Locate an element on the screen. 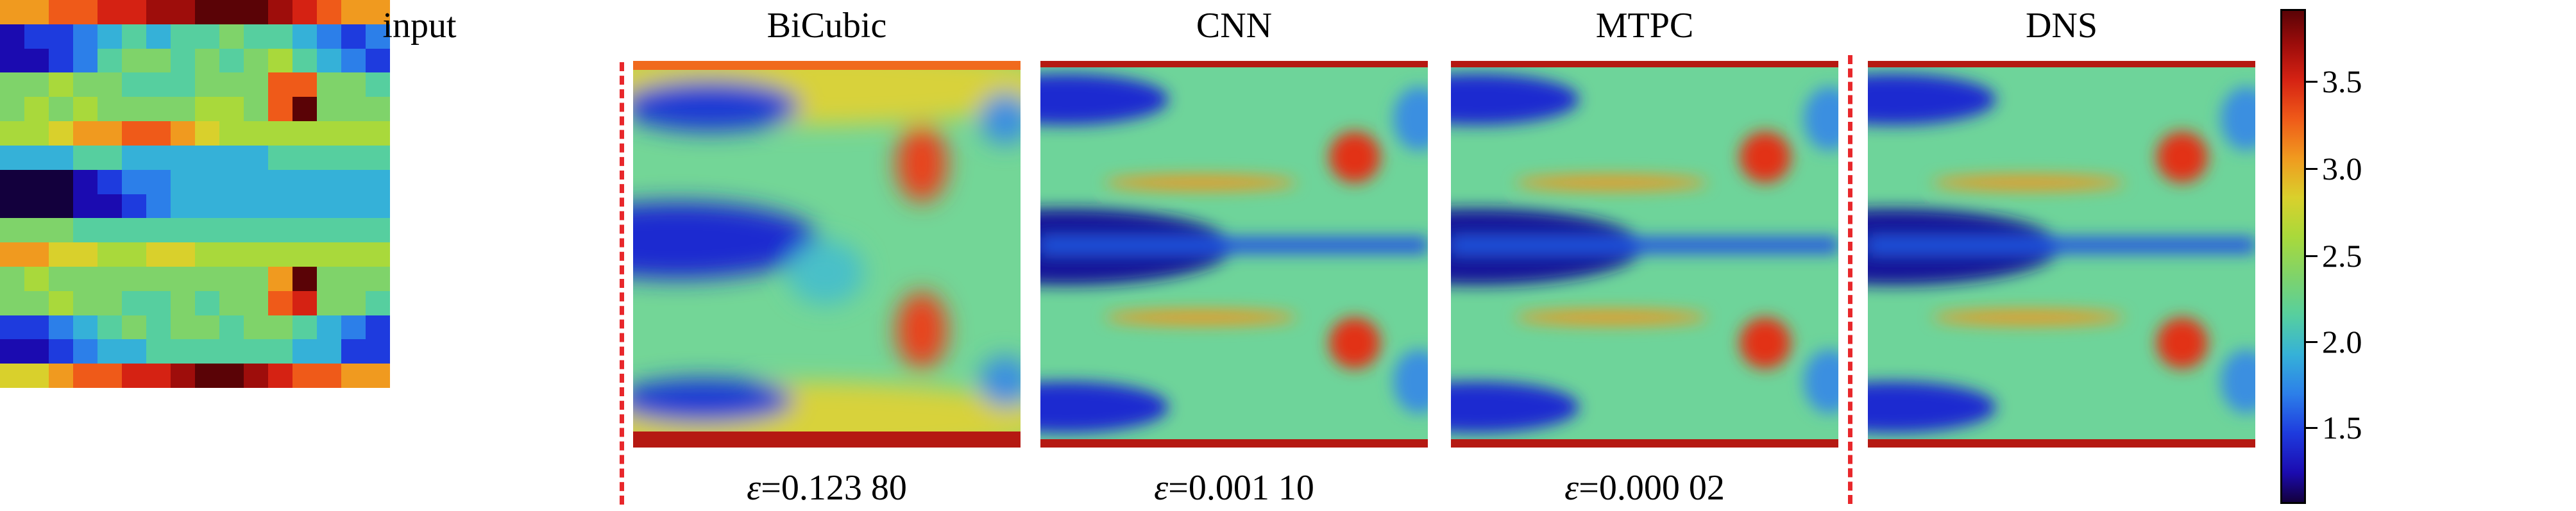 Image resolution: width=2576 pixels, height=511 pixels. colorbar-tick-label: 2.5 is located at coordinates (2342, 256).